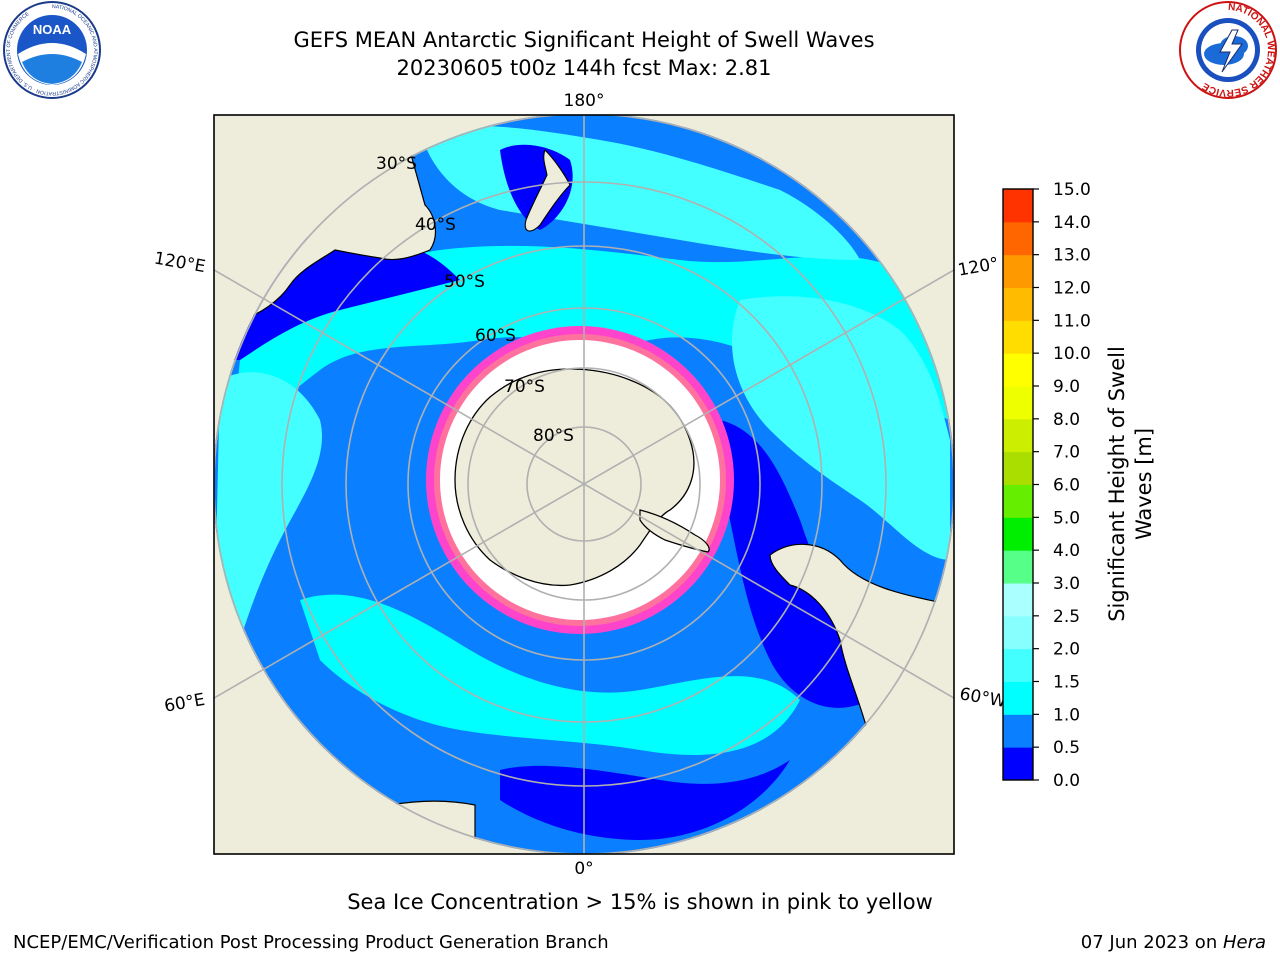 This screenshot has width=1280, height=960. Describe the element at coordinates (180, 263) in the screenshot. I see `lon-label-upper-left: 120°E` at that location.